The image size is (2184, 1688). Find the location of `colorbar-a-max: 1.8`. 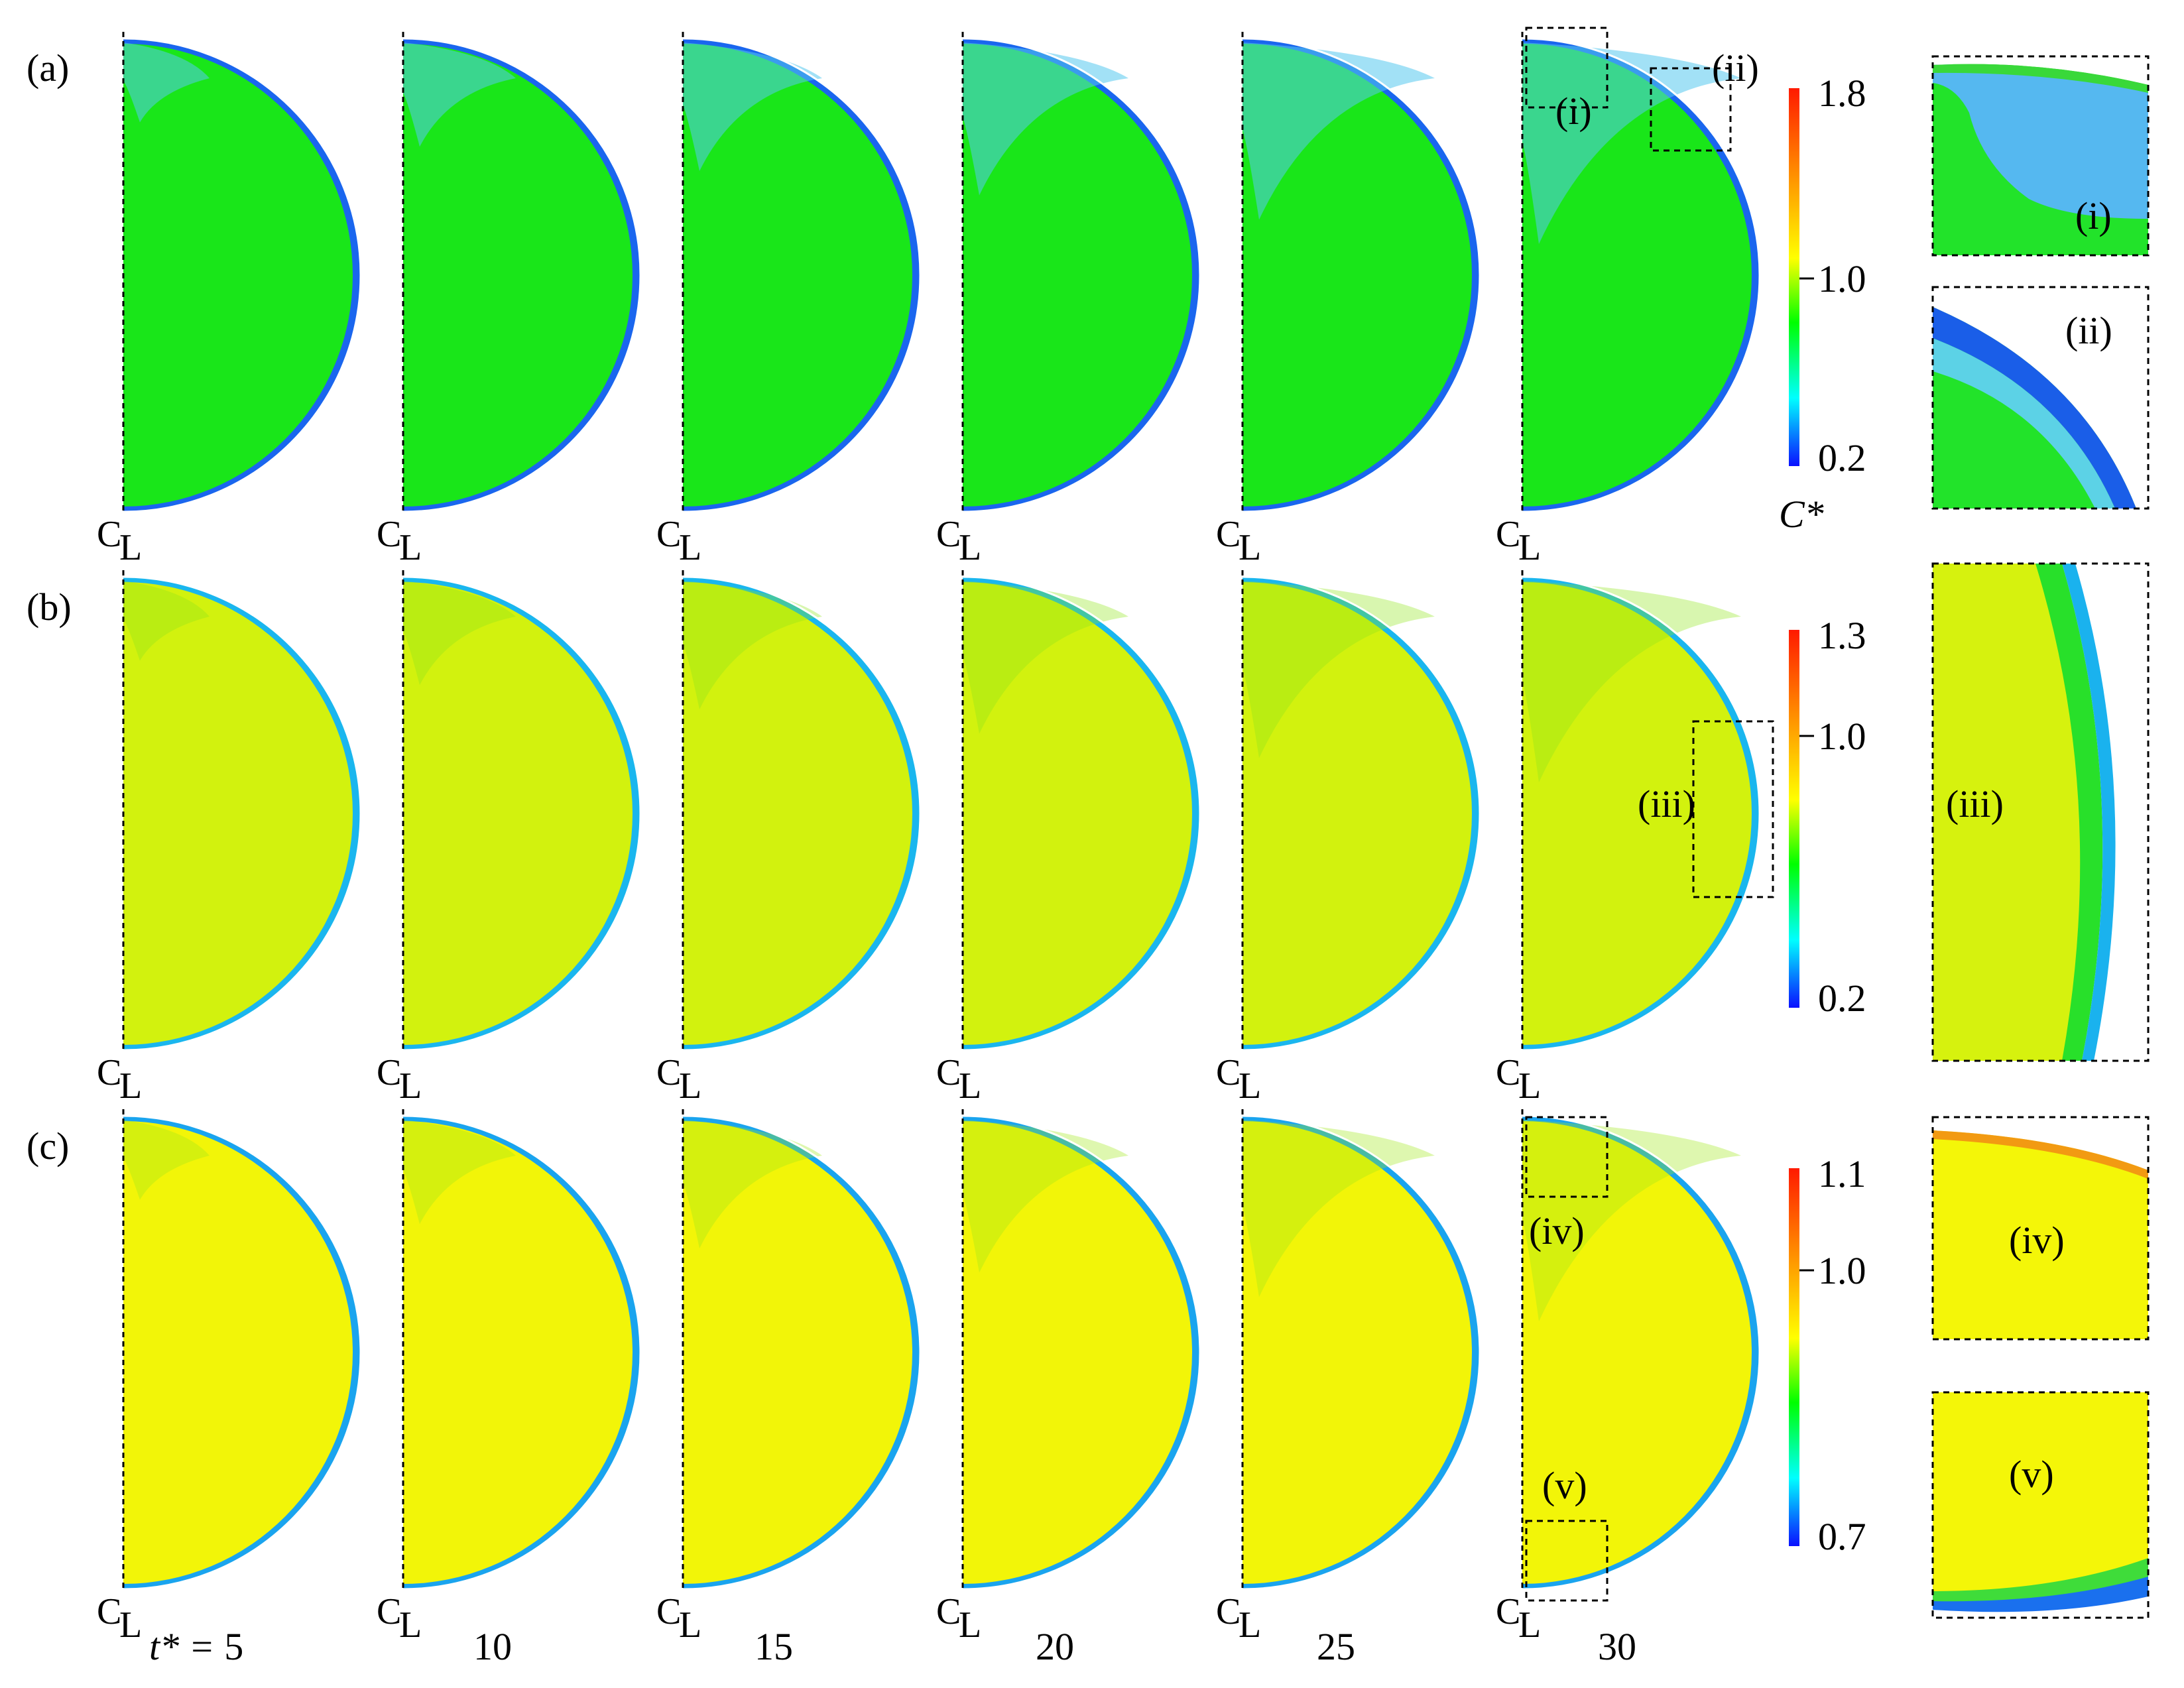

colorbar-a-max: 1.8 is located at coordinates (1842, 93).